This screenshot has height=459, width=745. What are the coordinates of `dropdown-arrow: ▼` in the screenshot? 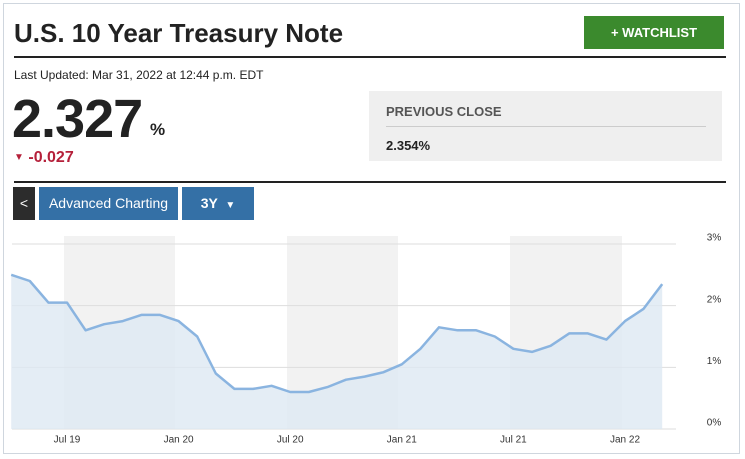 It's located at (230, 205).